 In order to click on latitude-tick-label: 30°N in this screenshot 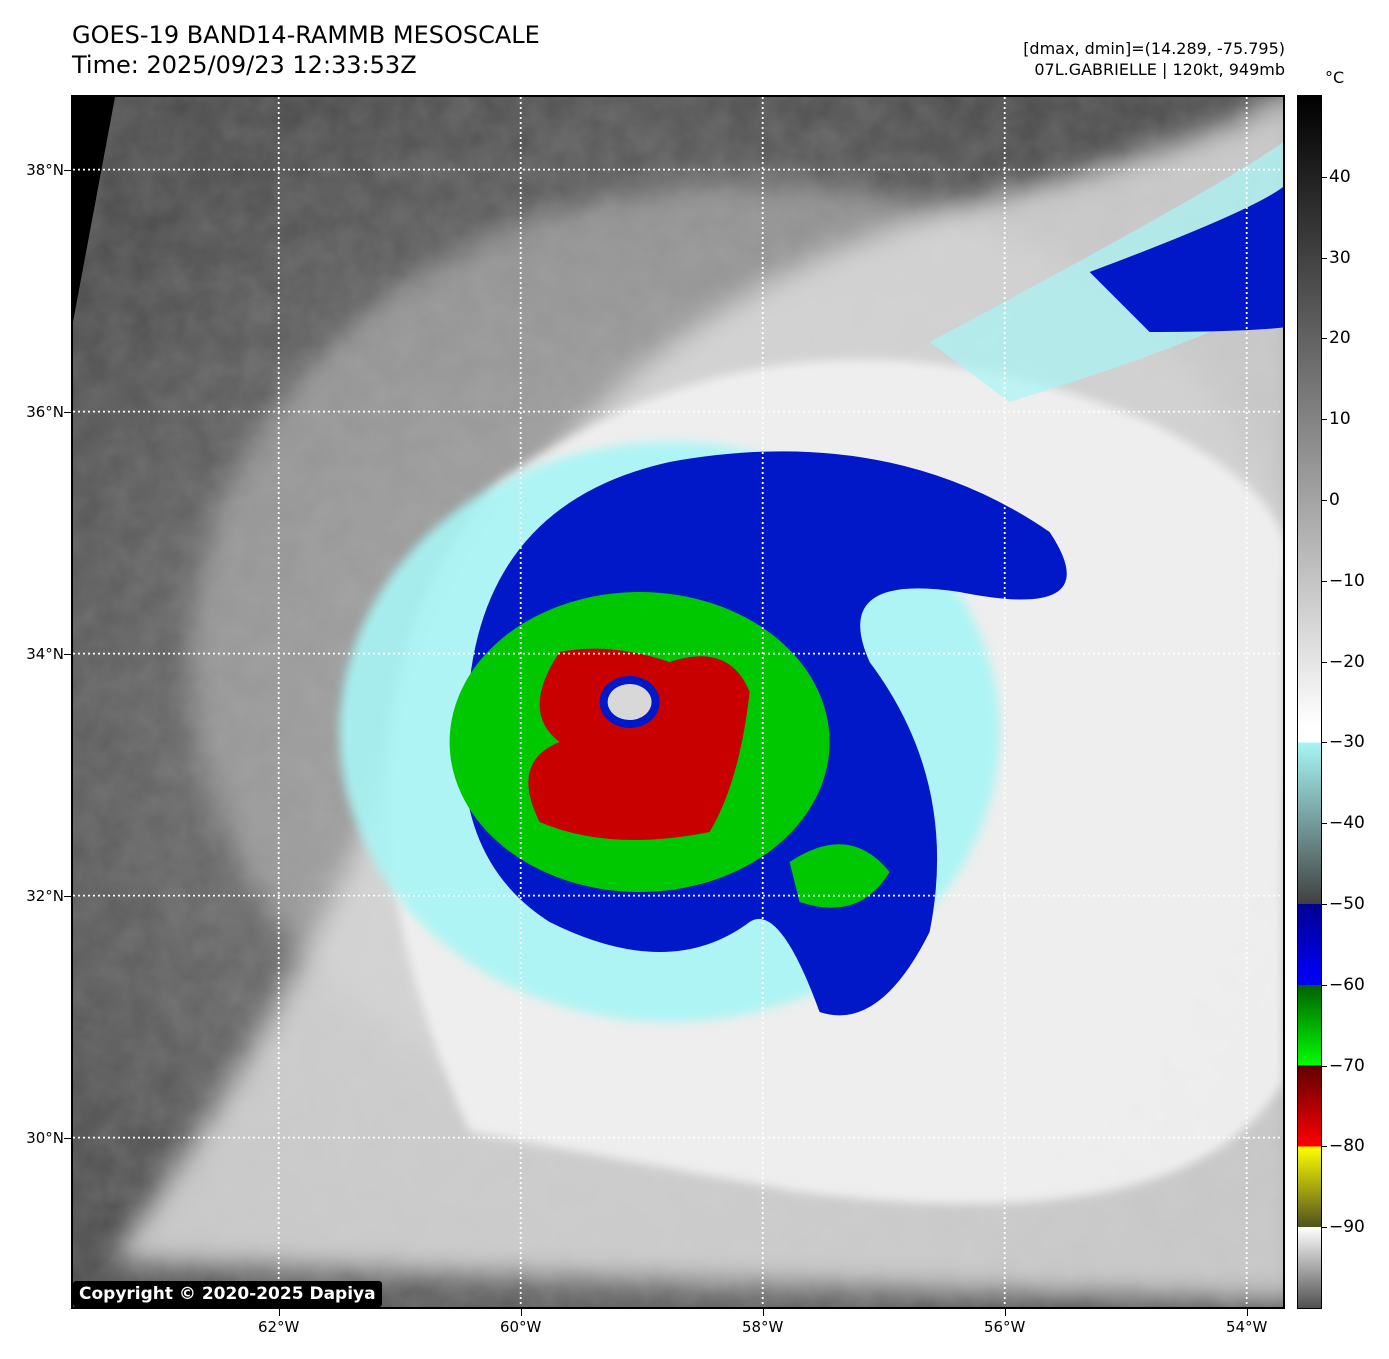, I will do `click(45, 1137)`.